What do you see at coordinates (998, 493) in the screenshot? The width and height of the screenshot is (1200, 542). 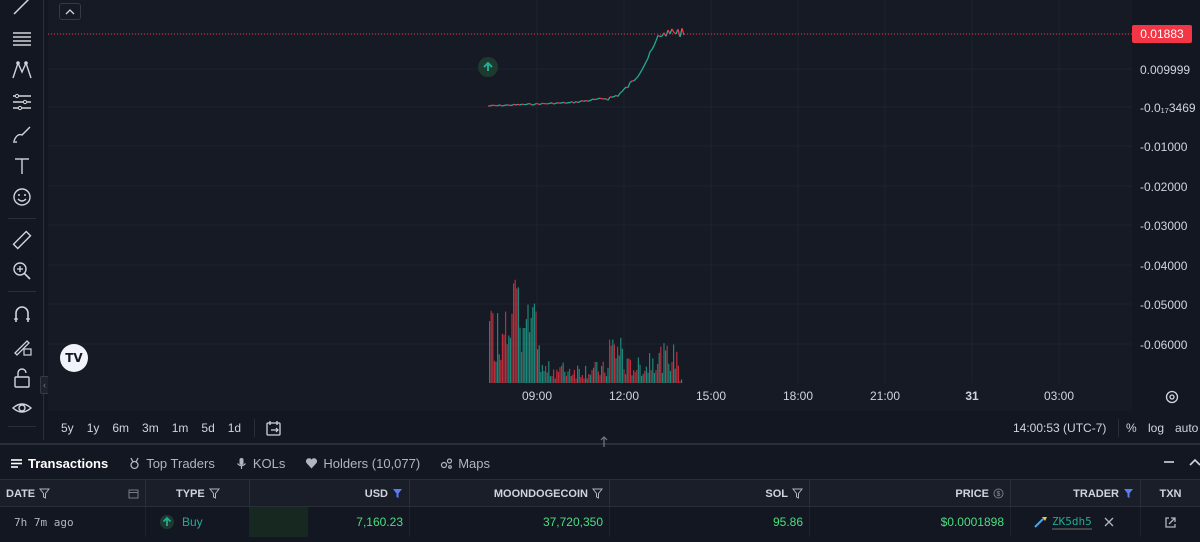 I see `currency-toggle-icon: $` at bounding box center [998, 493].